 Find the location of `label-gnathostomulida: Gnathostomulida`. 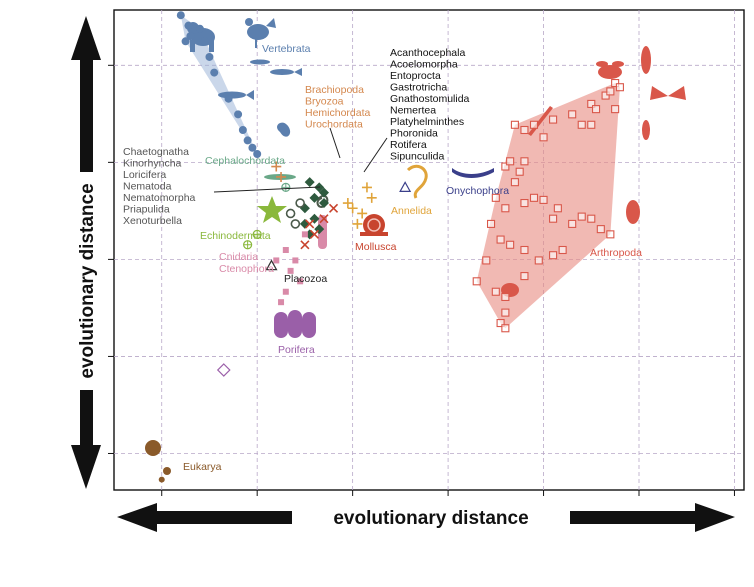

label-gnathostomulida: Gnathostomulida is located at coordinates (430, 99).